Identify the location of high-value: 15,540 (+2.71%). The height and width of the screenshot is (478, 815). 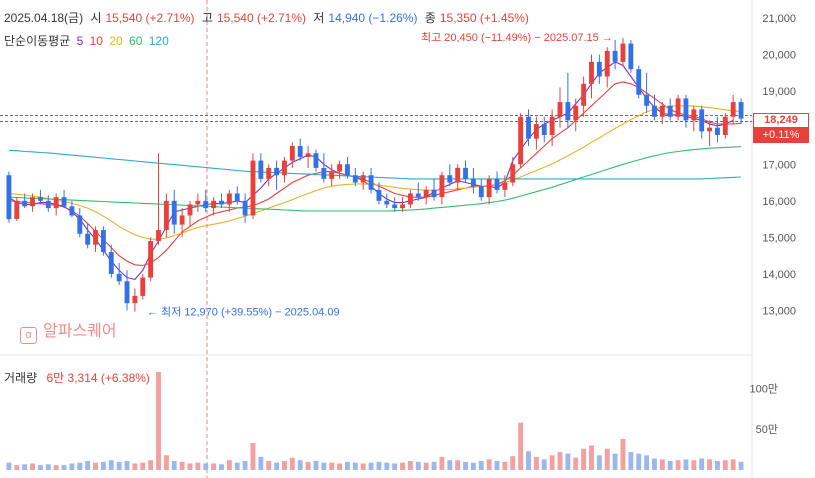
(261, 18).